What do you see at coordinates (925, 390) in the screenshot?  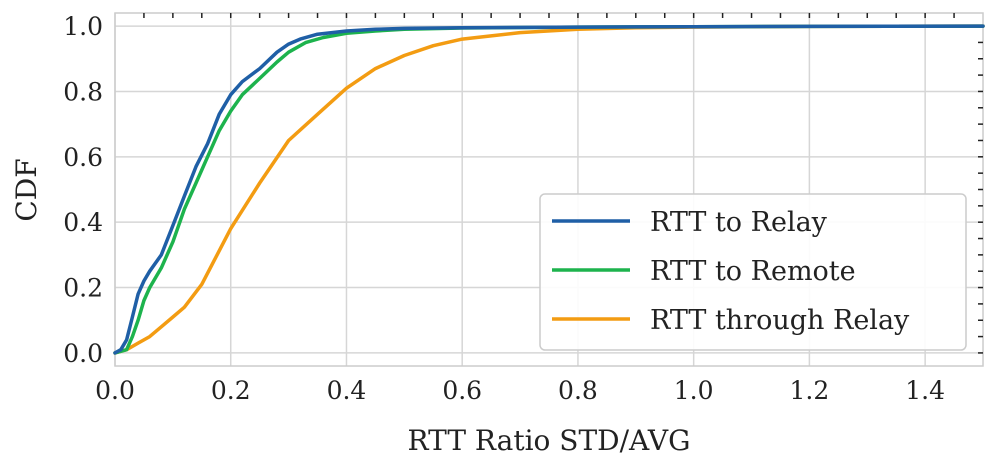 I see `x-tick-label: 1.4` at bounding box center [925, 390].